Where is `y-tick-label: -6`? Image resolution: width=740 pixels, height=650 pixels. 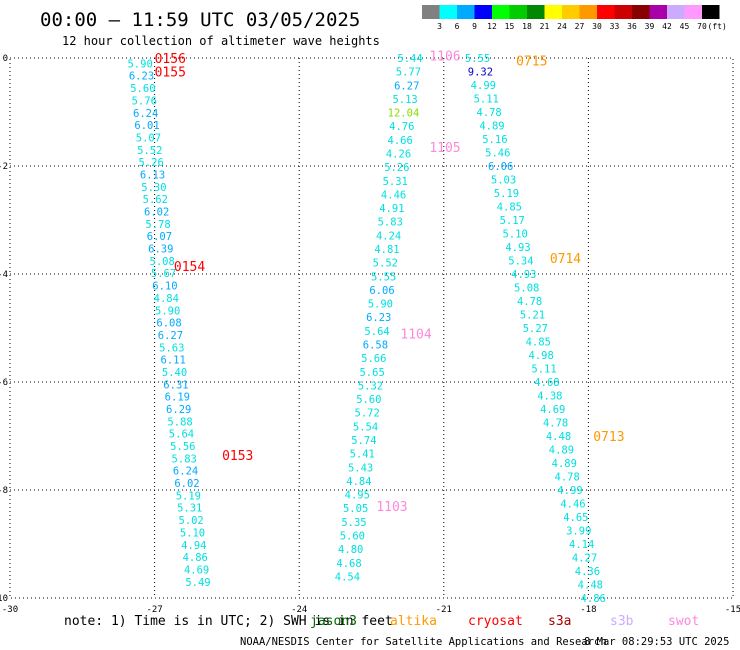 y-tick-label: -6 is located at coordinates (4, 383).